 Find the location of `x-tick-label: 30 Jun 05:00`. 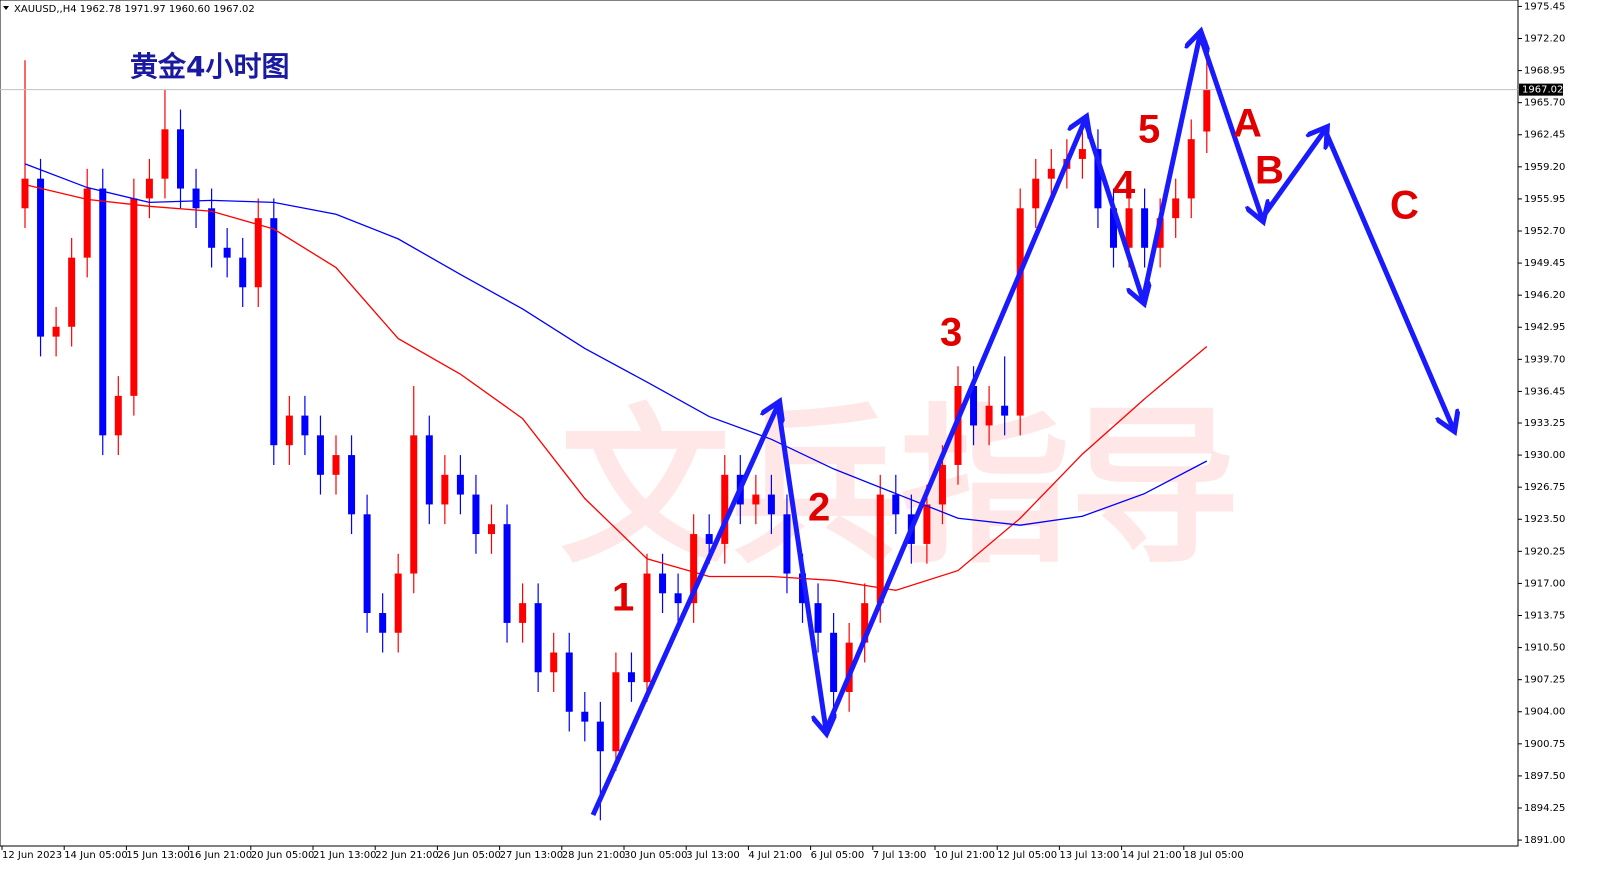

x-tick-label: 30 Jun 05:00 is located at coordinates (656, 855).